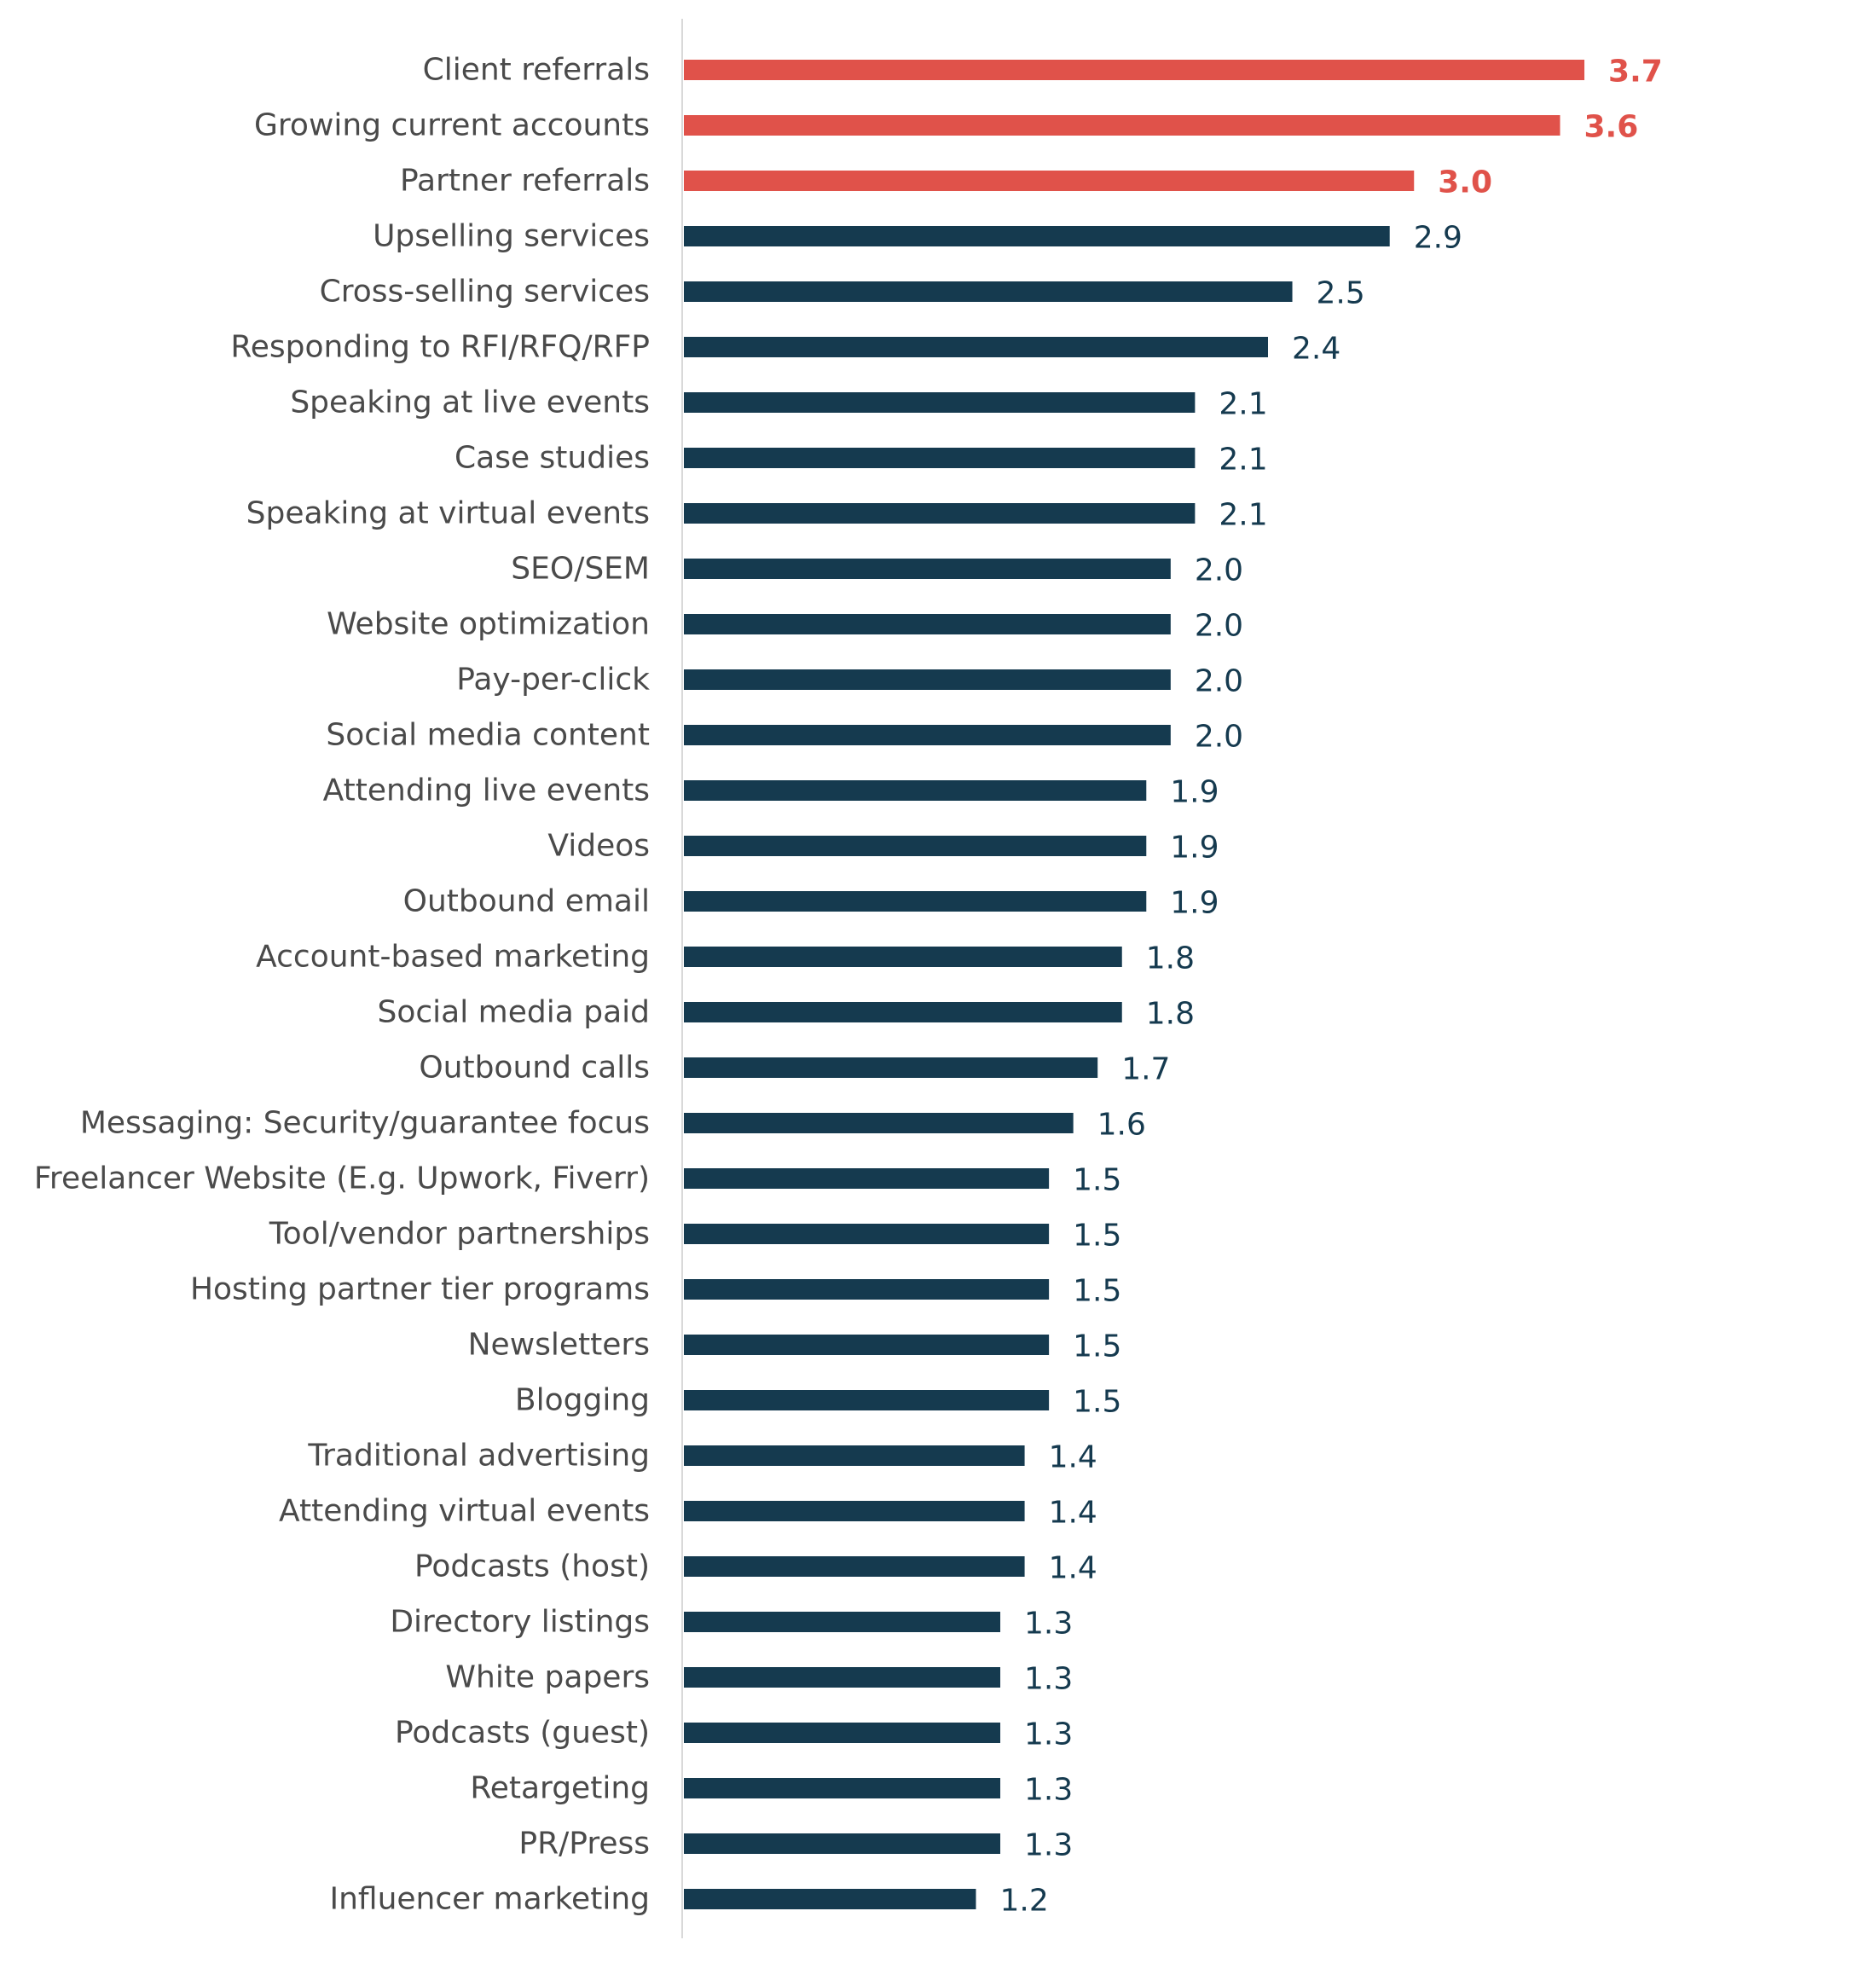  I want to click on category-label: Outbound calls, so click(535, 1068).